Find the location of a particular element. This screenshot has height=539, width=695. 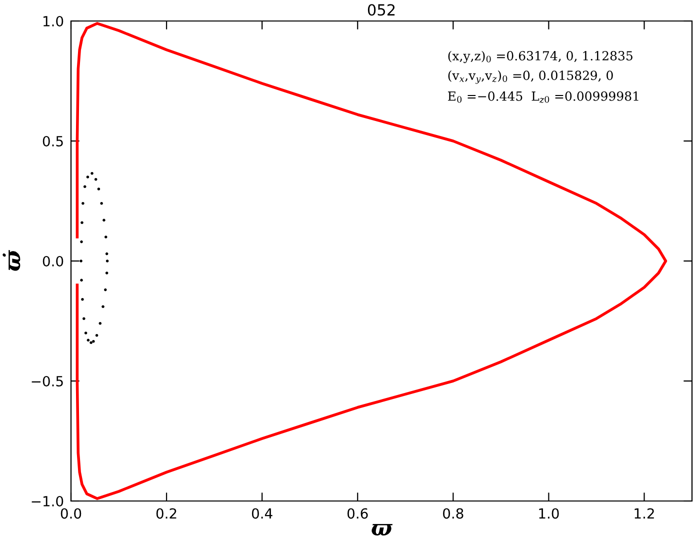

y-tick-label: 0.5 is located at coordinates (52, 141).